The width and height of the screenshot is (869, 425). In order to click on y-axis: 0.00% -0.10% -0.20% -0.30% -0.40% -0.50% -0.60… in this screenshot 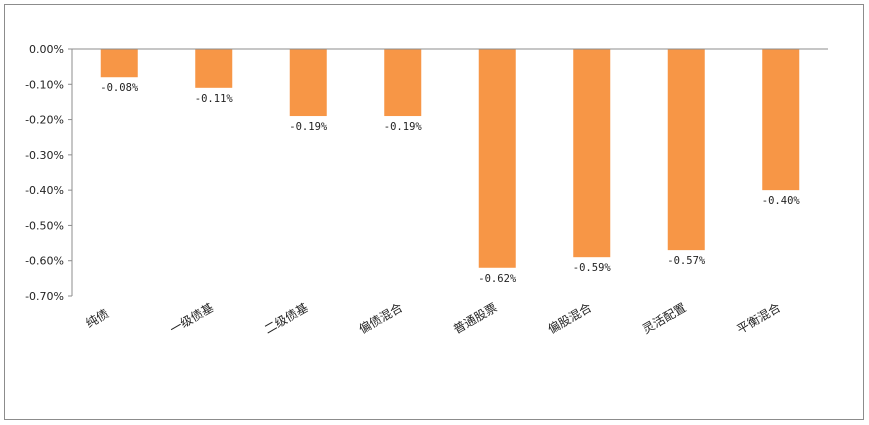, I will do `click(49, 173)`.